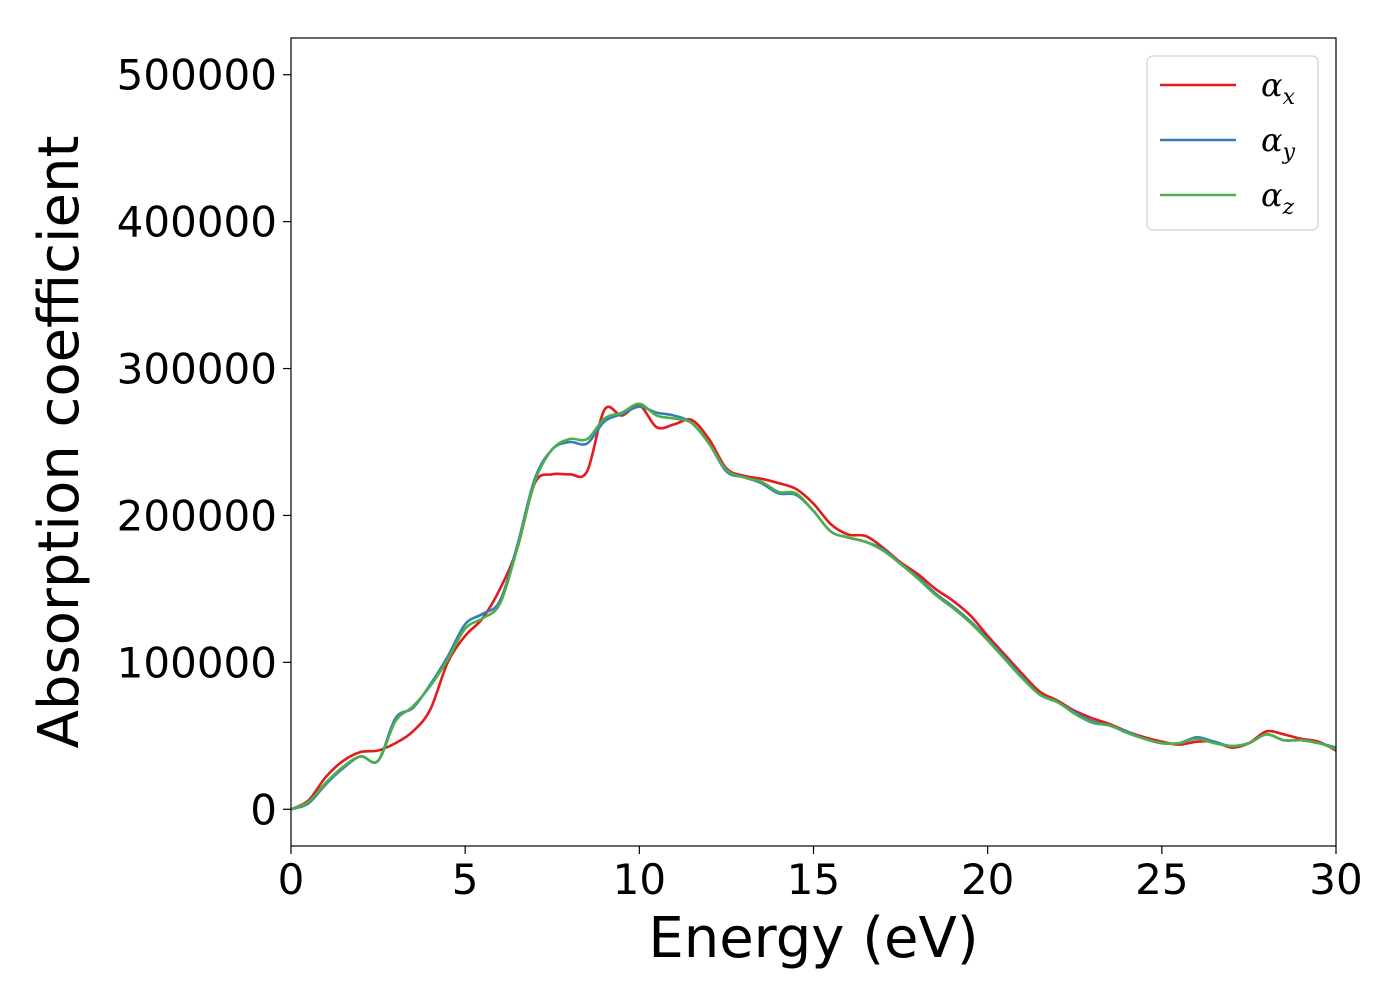 The height and width of the screenshot is (1000, 1400). Describe the element at coordinates (197, 662) in the screenshot. I see `y-tick-label: 100000` at that location.